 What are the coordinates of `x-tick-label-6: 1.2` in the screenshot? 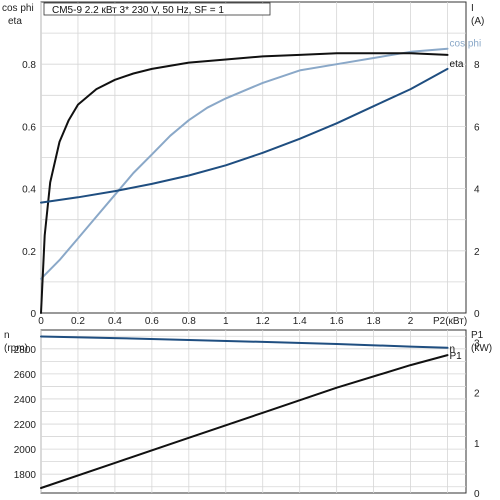 It's located at (263, 321).